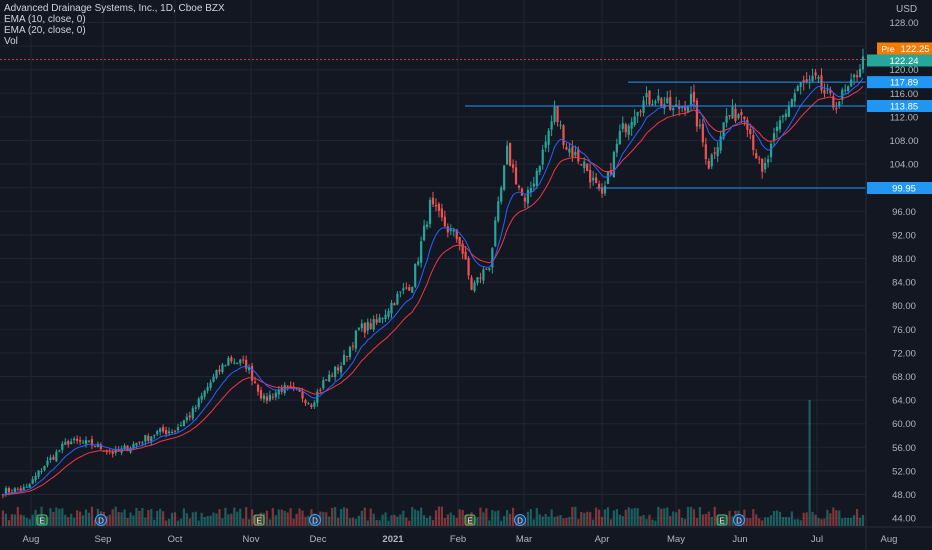 Image resolution: width=932 pixels, height=550 pixels. I want to click on volume-label: Vol, so click(11, 41).